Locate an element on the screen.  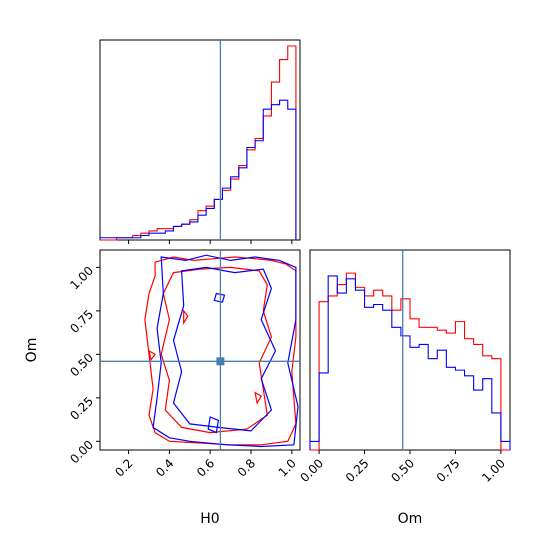
hist-h0-series-red is located at coordinates (198, 143).